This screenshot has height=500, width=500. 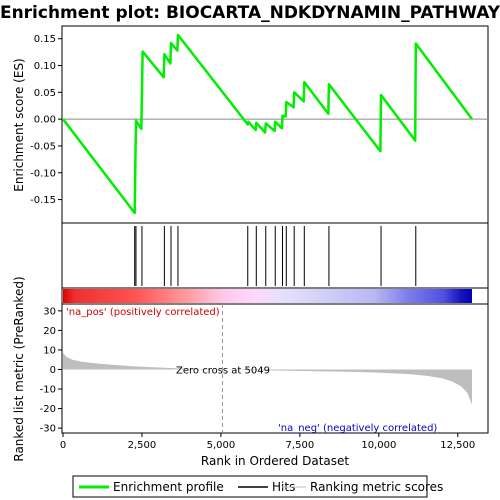 I want to click on es-y-tick-label: -0.15, so click(x=43, y=200).